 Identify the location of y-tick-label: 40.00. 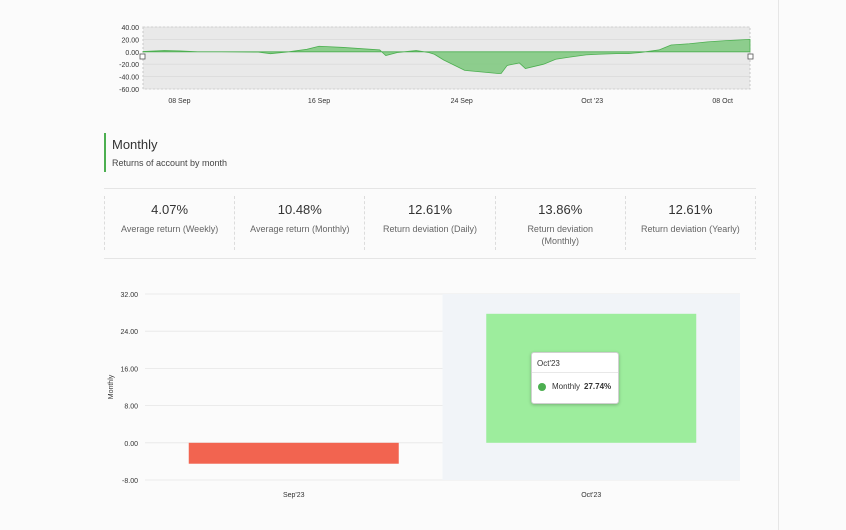
(130, 28).